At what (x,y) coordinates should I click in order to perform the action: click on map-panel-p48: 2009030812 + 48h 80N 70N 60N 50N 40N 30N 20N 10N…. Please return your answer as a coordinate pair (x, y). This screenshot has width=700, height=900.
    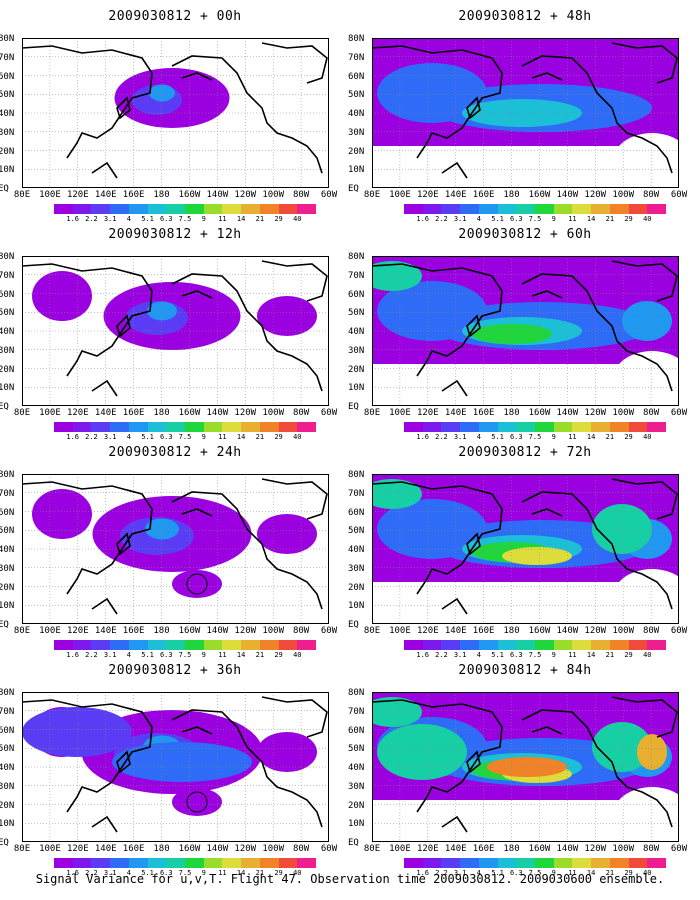
    Looking at the image, I should click on (524, 111).